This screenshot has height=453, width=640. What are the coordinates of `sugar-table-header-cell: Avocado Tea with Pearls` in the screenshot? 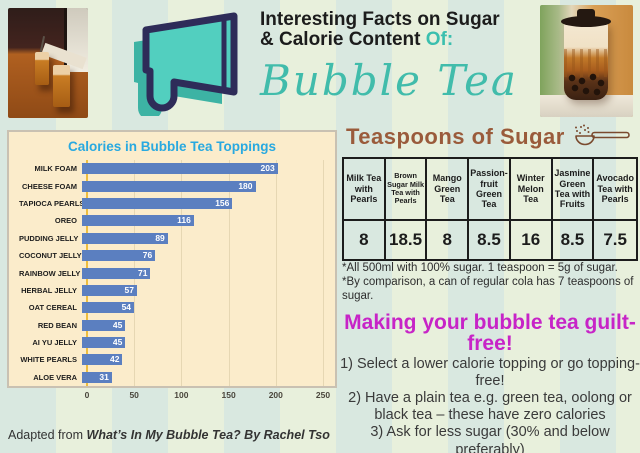 It's located at (615, 190).